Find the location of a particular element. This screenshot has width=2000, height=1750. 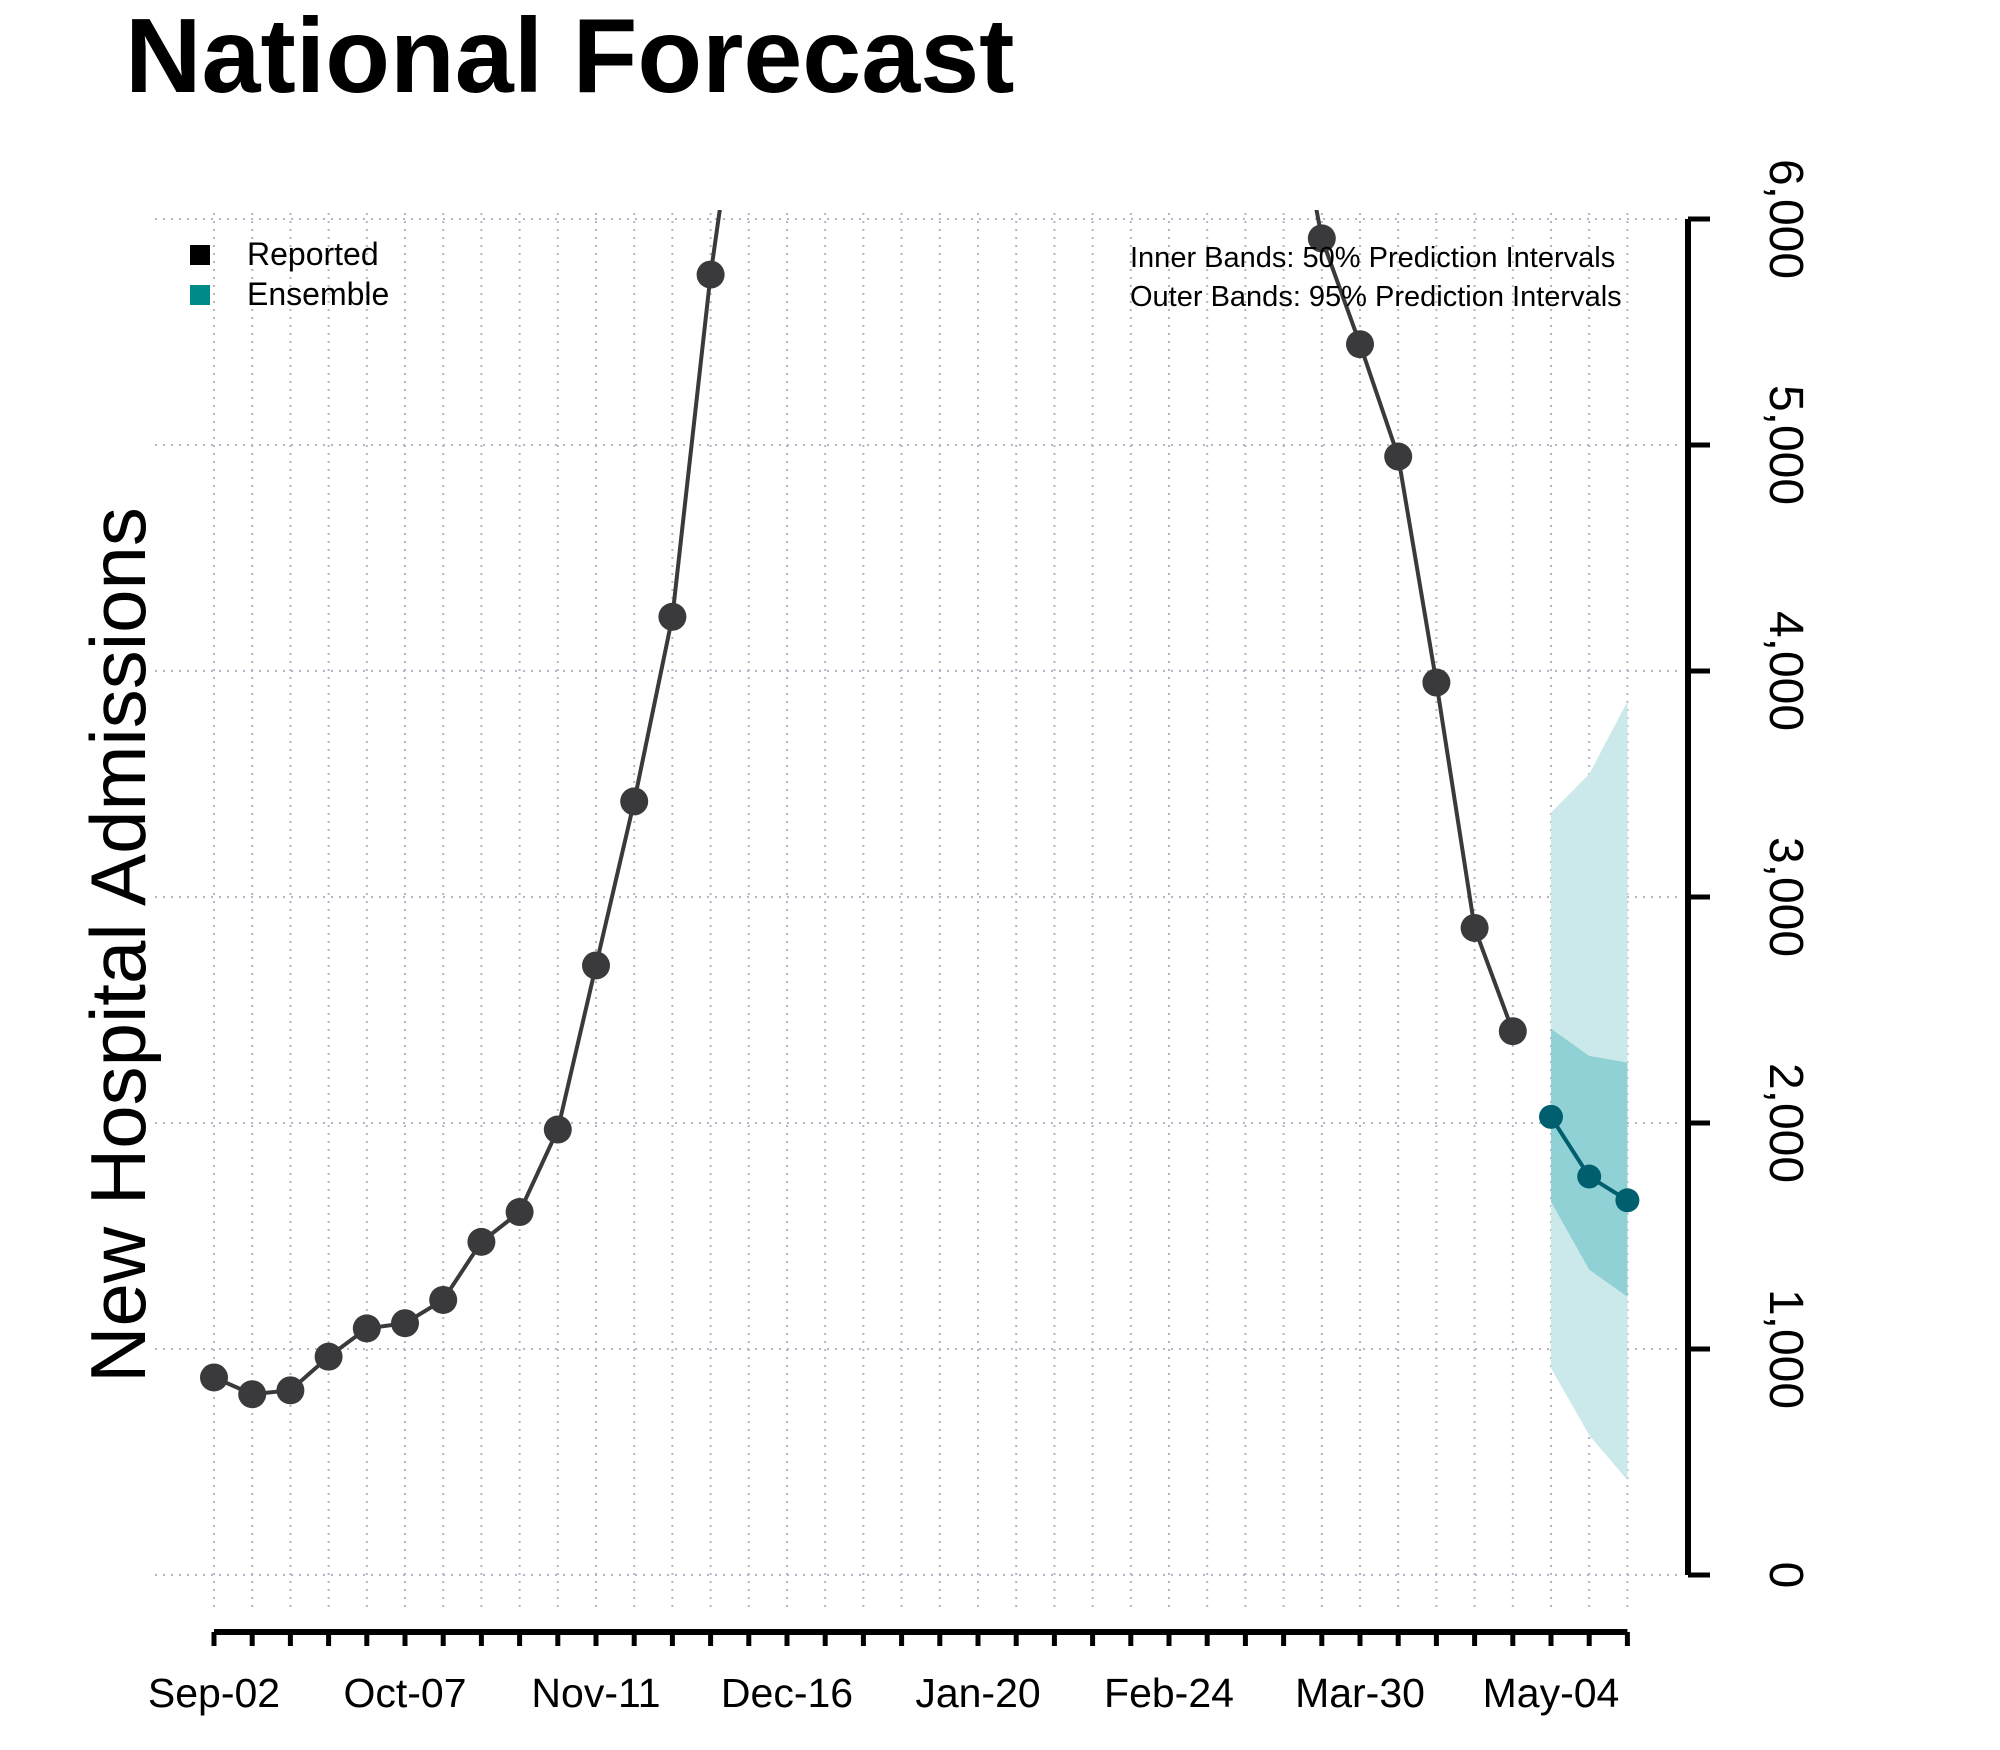

reported-line-stub is located at coordinates (715, 242).